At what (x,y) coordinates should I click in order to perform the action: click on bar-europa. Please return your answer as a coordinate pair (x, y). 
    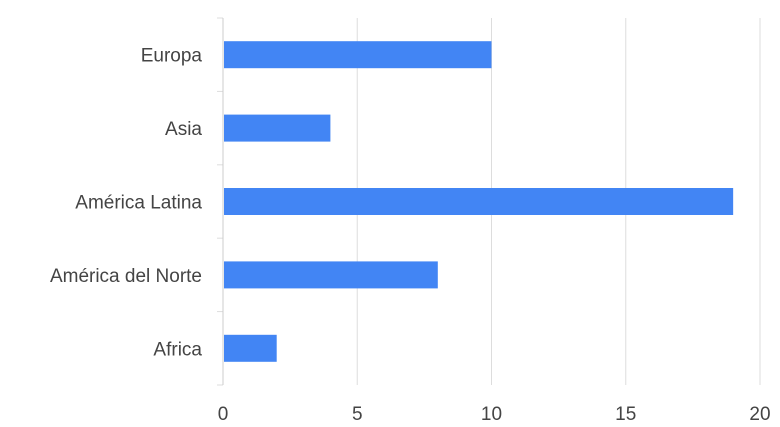
    Looking at the image, I should click on (358, 55).